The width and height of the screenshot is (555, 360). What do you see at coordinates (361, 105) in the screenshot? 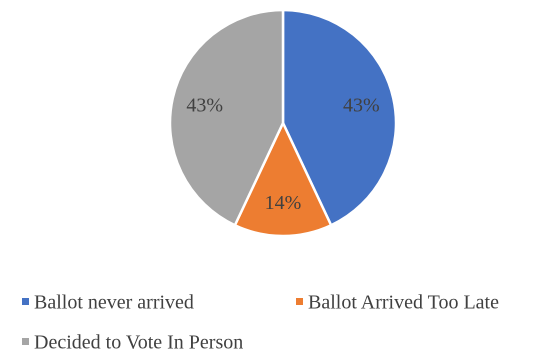
I see `data-label-ballot-never-arrived: 43%` at bounding box center [361, 105].